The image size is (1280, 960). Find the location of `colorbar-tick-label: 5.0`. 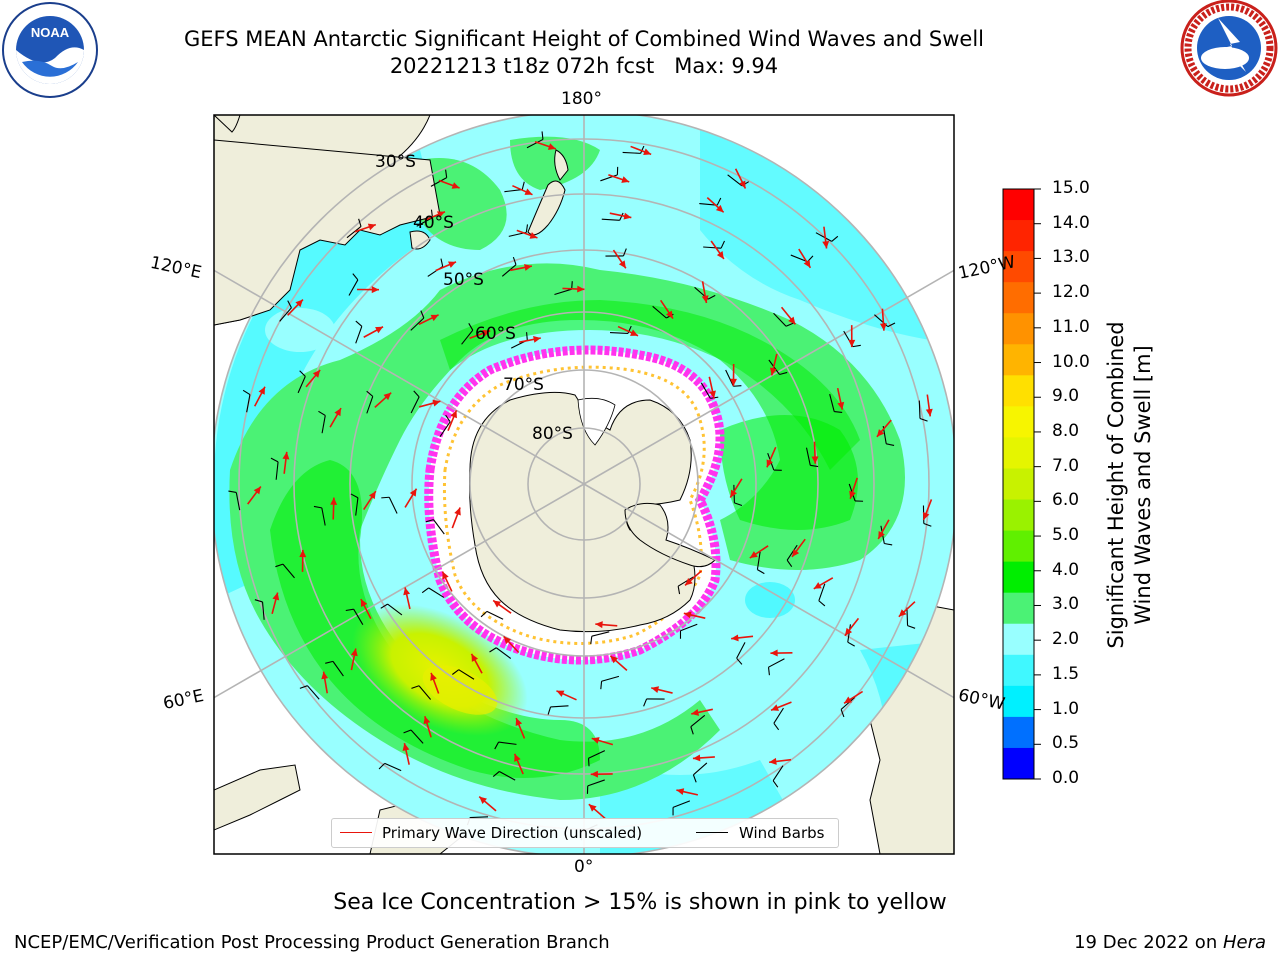

colorbar-tick-label: 5.0 is located at coordinates (1066, 535).